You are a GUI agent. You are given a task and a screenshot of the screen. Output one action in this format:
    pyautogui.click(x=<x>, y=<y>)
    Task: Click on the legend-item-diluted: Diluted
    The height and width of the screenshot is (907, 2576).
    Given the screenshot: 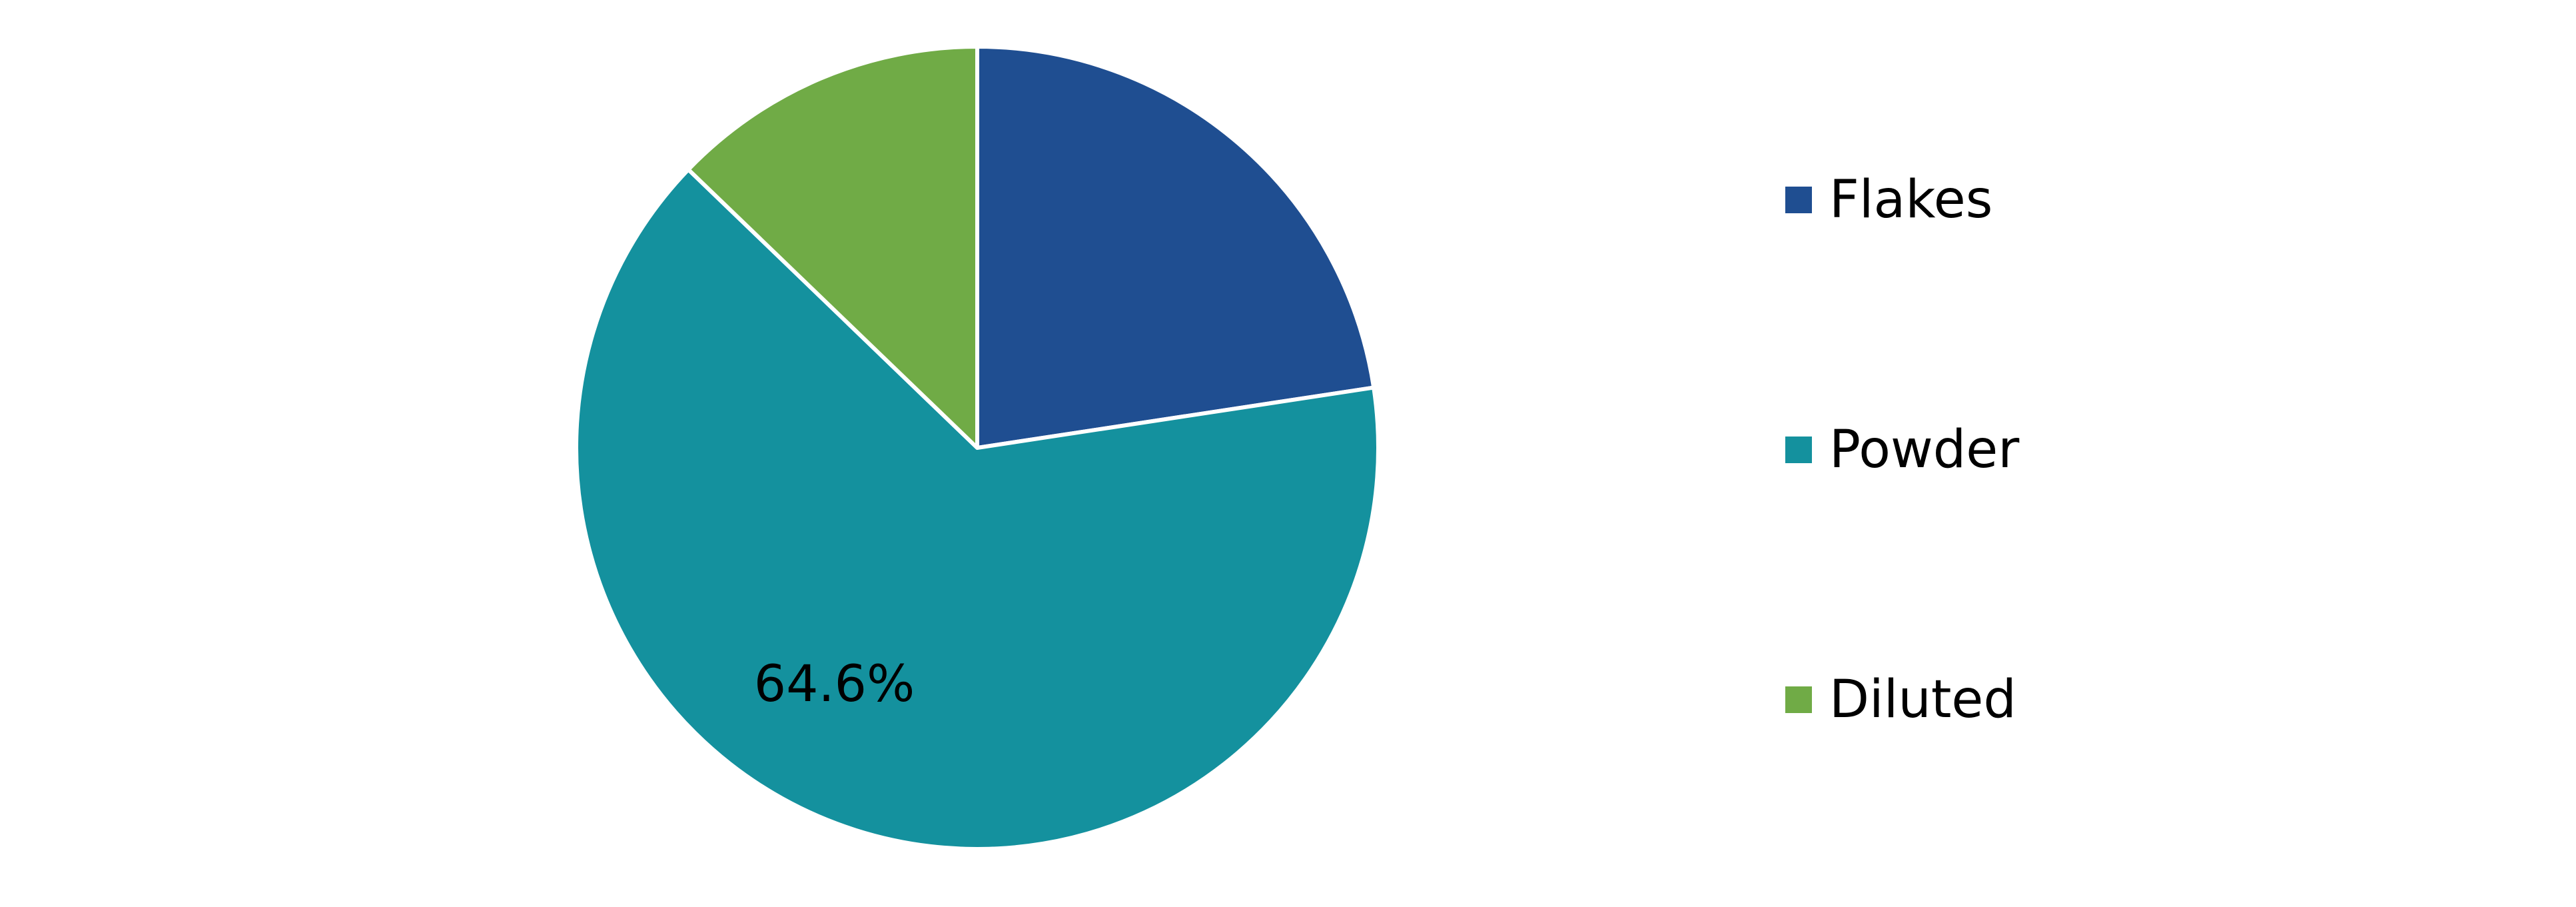 What is the action you would take?
    pyautogui.click(x=1901, y=700)
    